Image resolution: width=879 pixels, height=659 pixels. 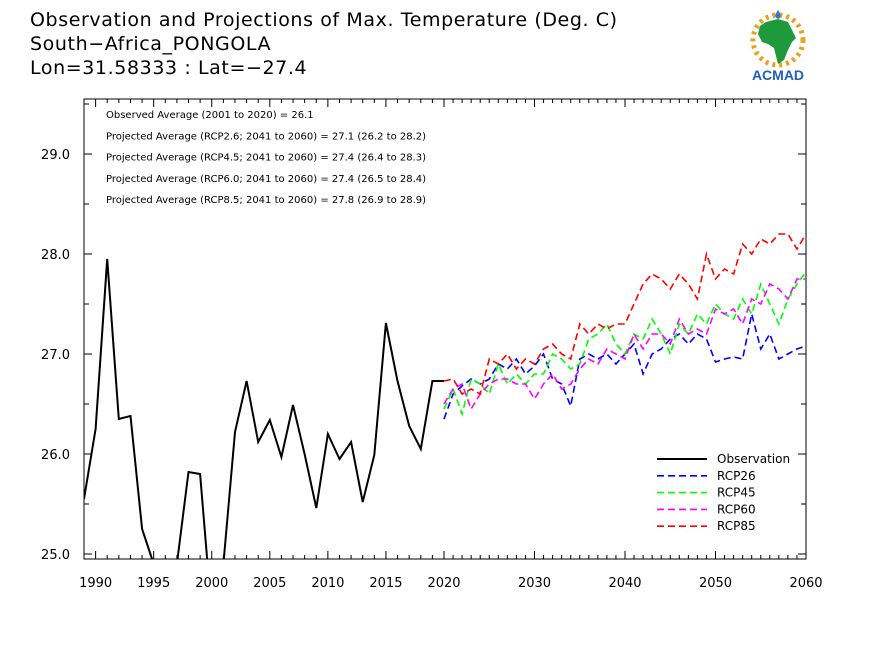 I want to click on series-line-rcp45, so click(x=624, y=344).